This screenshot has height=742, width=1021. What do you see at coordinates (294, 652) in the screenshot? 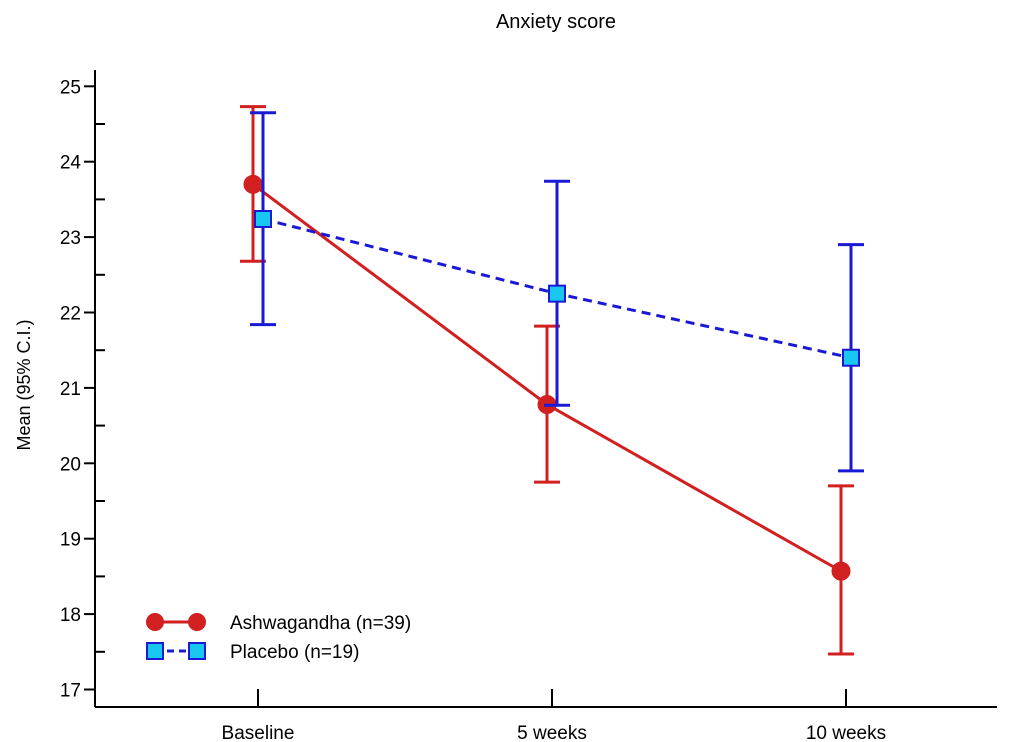
I see `legend-label: Placebo (n=19)` at bounding box center [294, 652].